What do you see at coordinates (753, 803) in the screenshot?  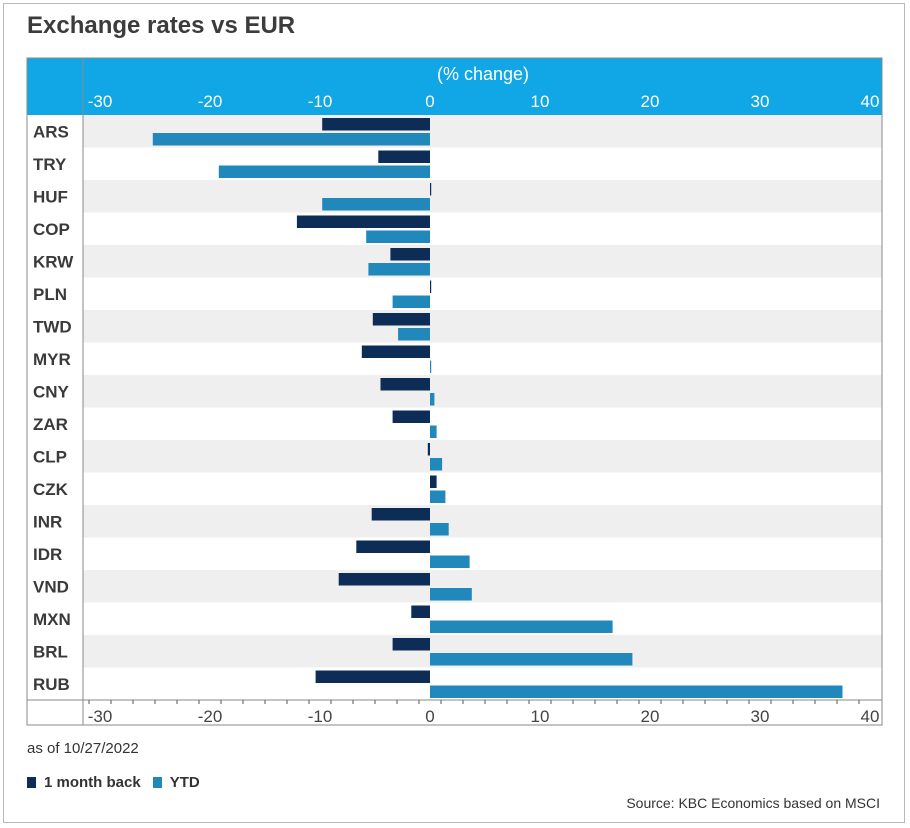 I see `source-note: Source: KBC Economics based on MSCI` at bounding box center [753, 803].